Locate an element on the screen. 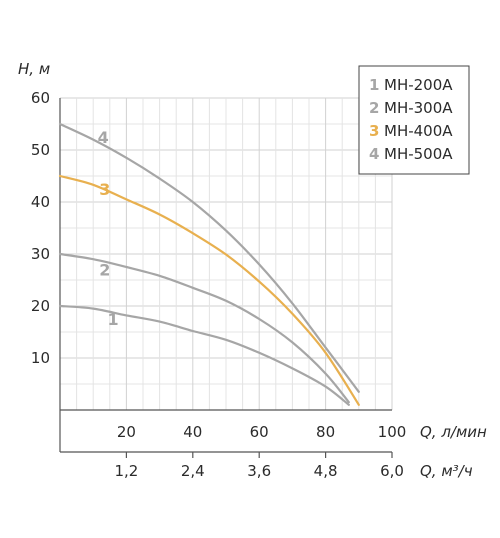 Image resolution: width=500 pixels, height=538 pixels. x2-tick-label: 3,6 is located at coordinates (259, 471).